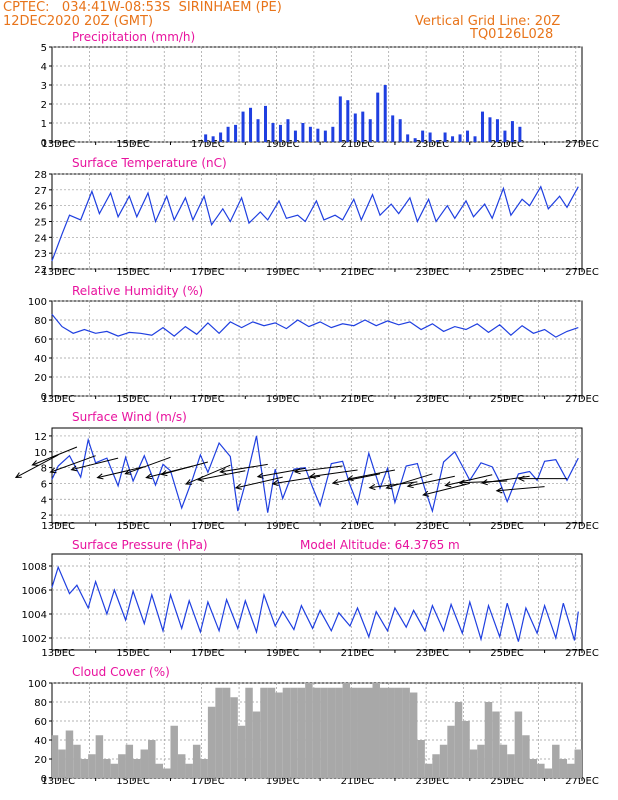  Describe the element at coordinates (44, 48) in the screenshot. I see `y-tick-label: 5` at that location.